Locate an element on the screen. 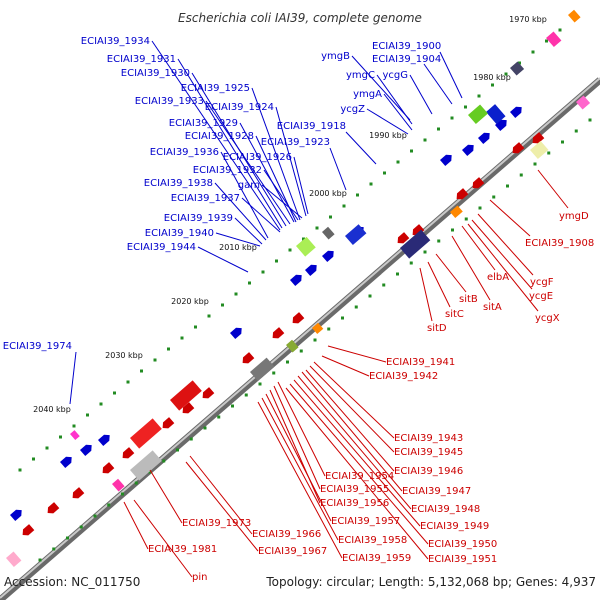 This screenshot has width=600, height=600. gene-label: ECIAI39_1974 is located at coordinates (37, 346).